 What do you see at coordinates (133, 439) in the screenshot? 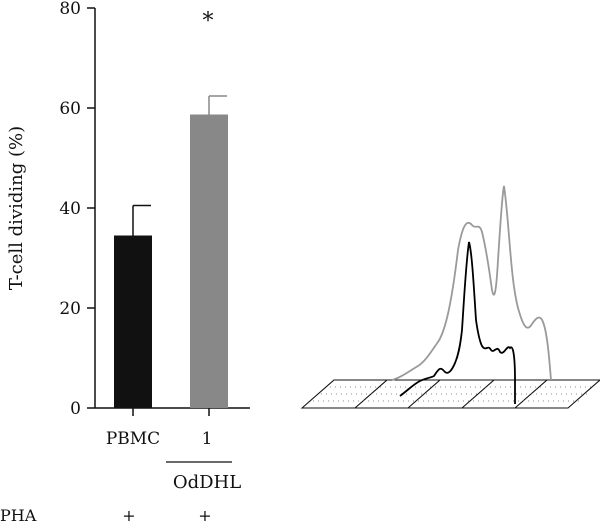
I see `category-label: PBMC` at bounding box center [133, 439].